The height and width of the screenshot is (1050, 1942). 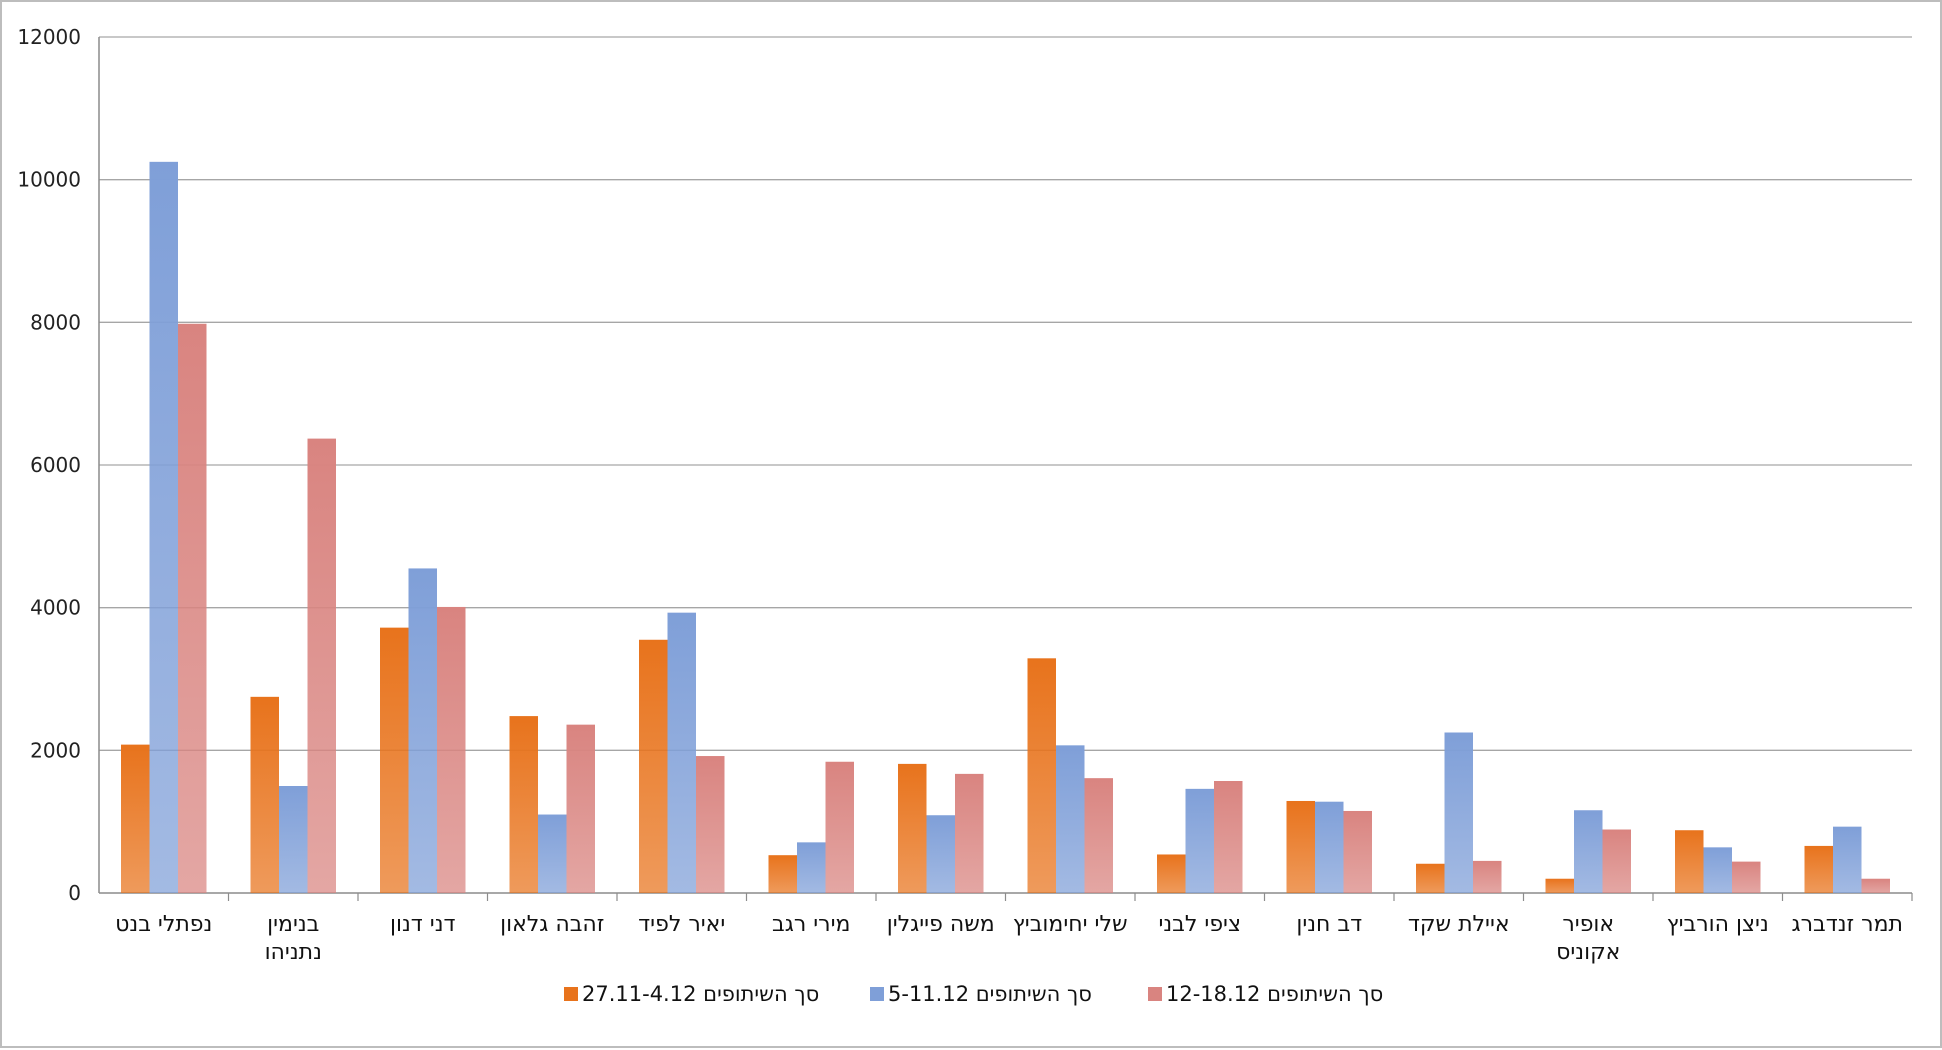 What do you see at coordinates (55, 322) in the screenshot?
I see `y-tick-label: 8000` at bounding box center [55, 322].